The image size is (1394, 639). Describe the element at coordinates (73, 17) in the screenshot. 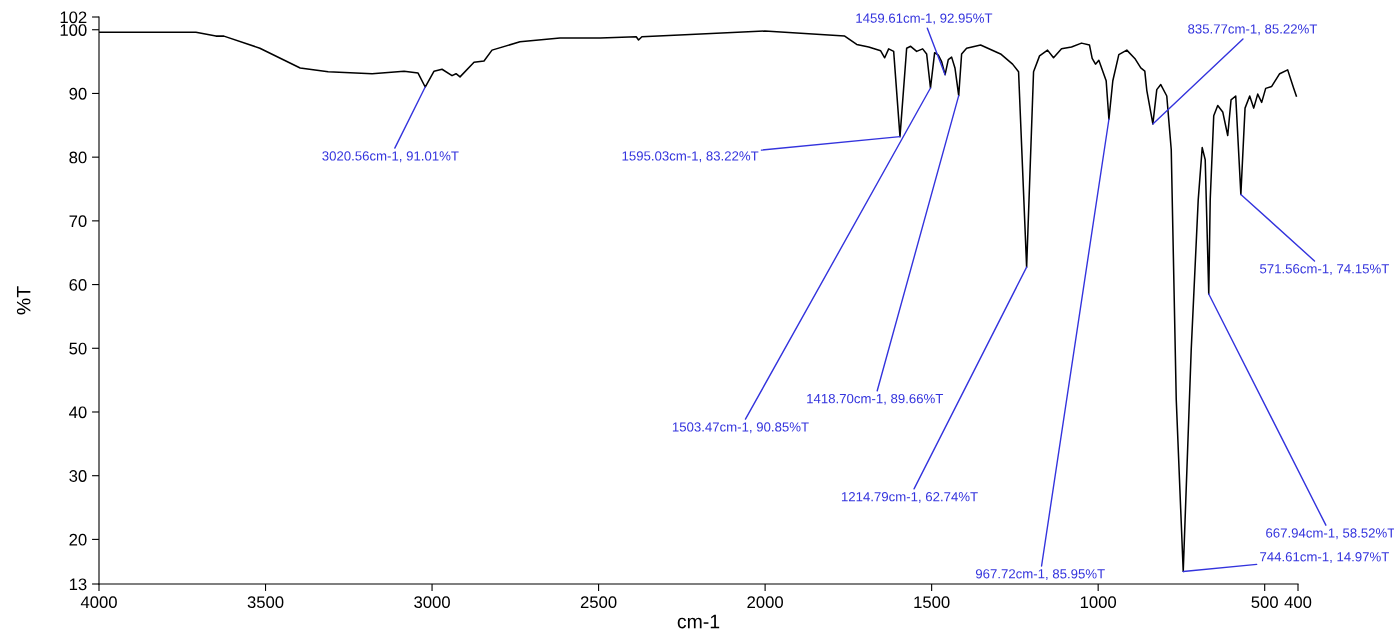

I see `y-tick-label: 102` at that location.